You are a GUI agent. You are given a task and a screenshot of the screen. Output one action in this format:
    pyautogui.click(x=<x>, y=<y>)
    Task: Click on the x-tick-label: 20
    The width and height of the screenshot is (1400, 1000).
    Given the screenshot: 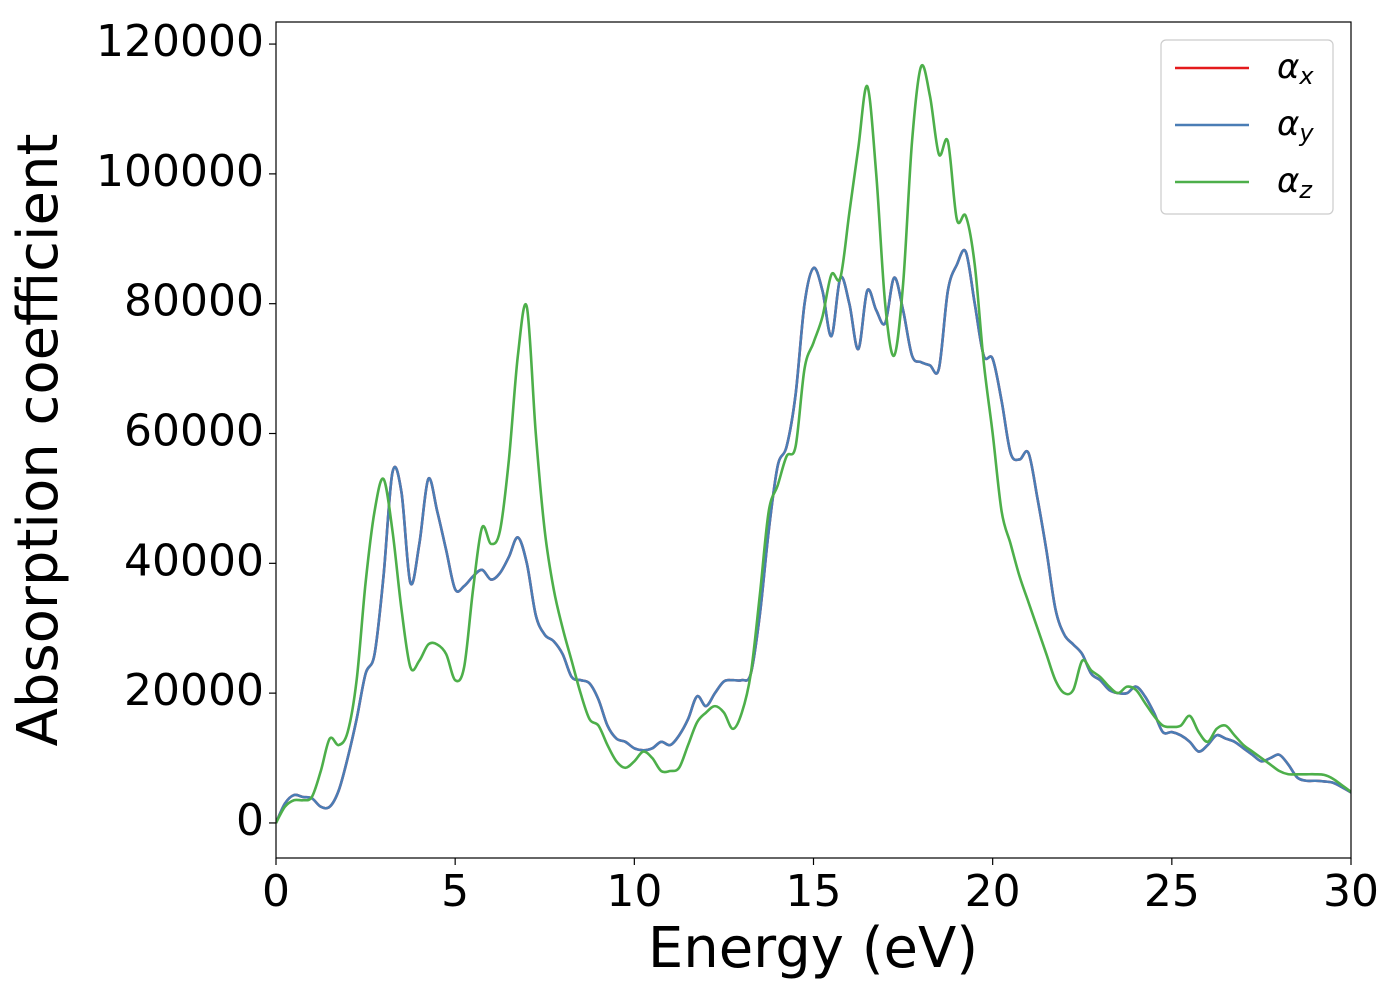 What is the action you would take?
    pyautogui.click(x=993, y=891)
    